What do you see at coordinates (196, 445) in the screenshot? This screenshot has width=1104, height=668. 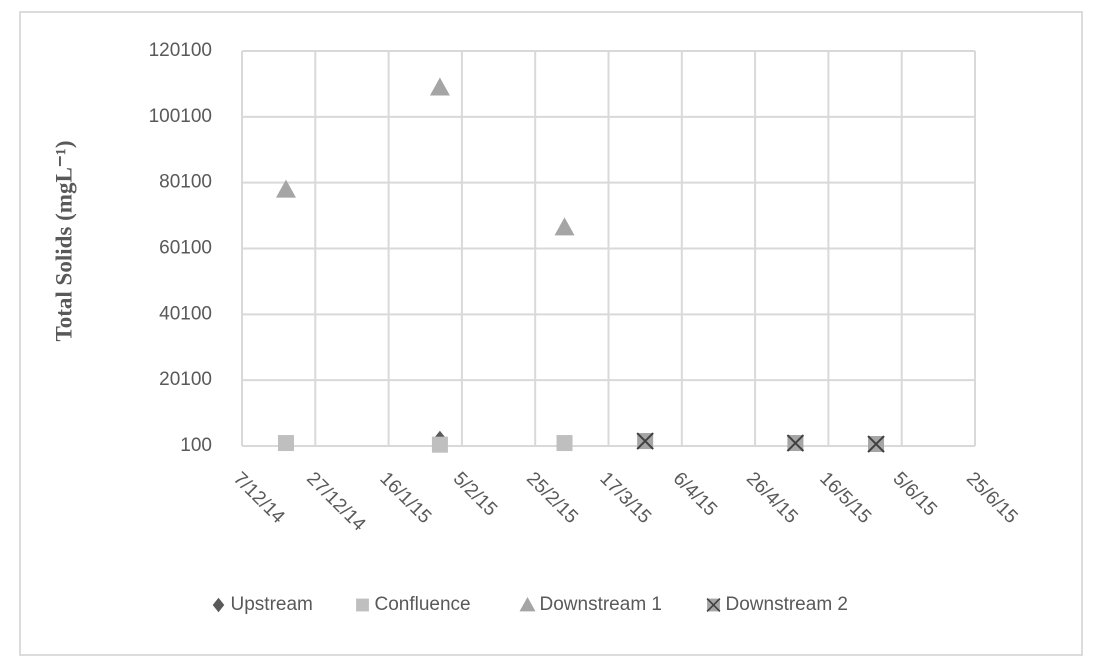 I see `y-tick-label: 100` at bounding box center [196, 445].